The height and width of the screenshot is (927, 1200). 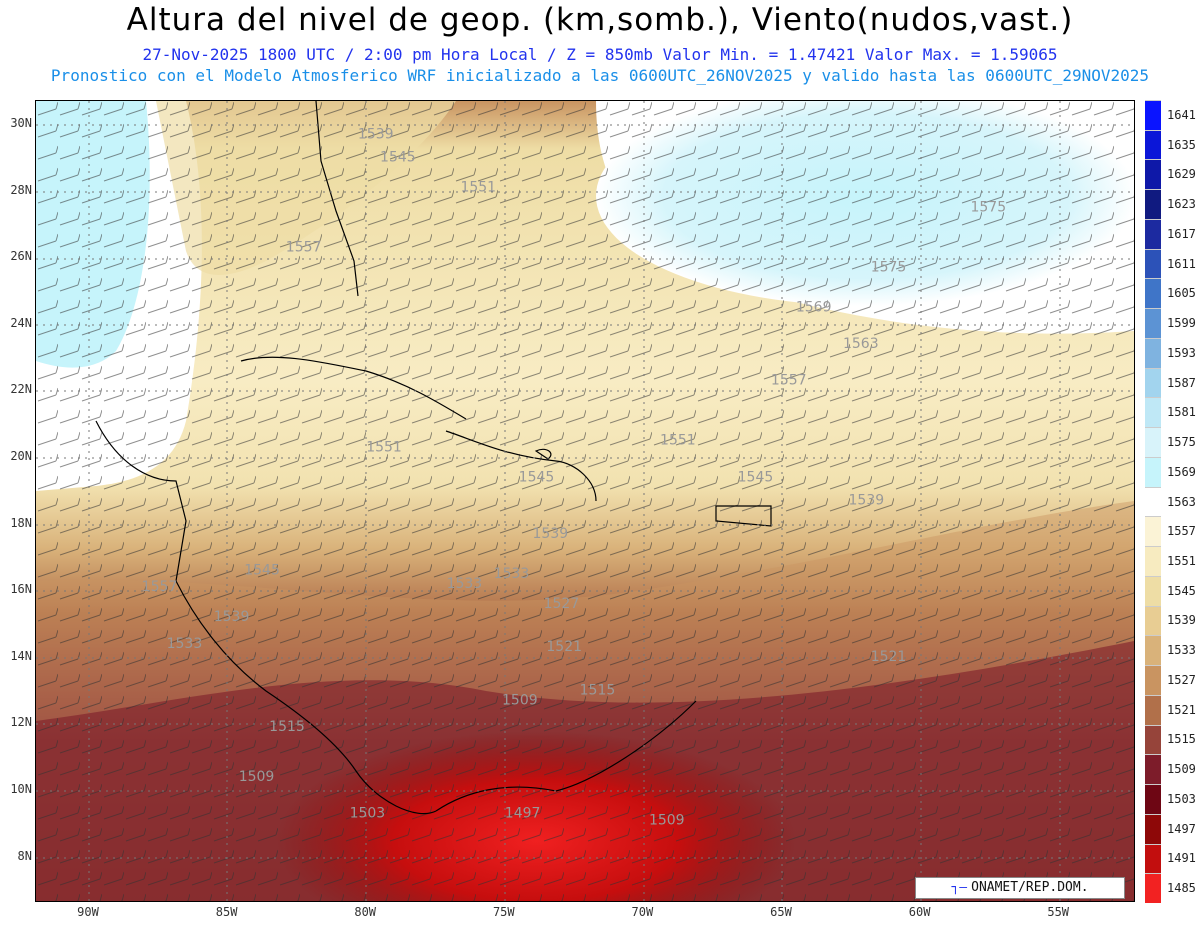 I want to click on lat-tick-label: 8N, so click(x=24, y=855).